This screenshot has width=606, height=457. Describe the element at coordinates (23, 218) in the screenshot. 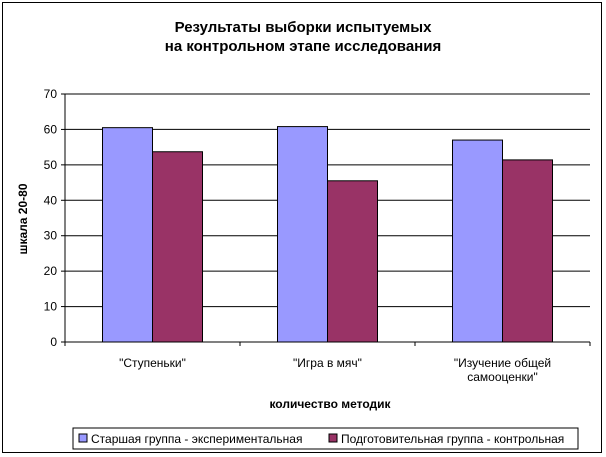

I see `y-axis-title: шкала 20-80` at that location.